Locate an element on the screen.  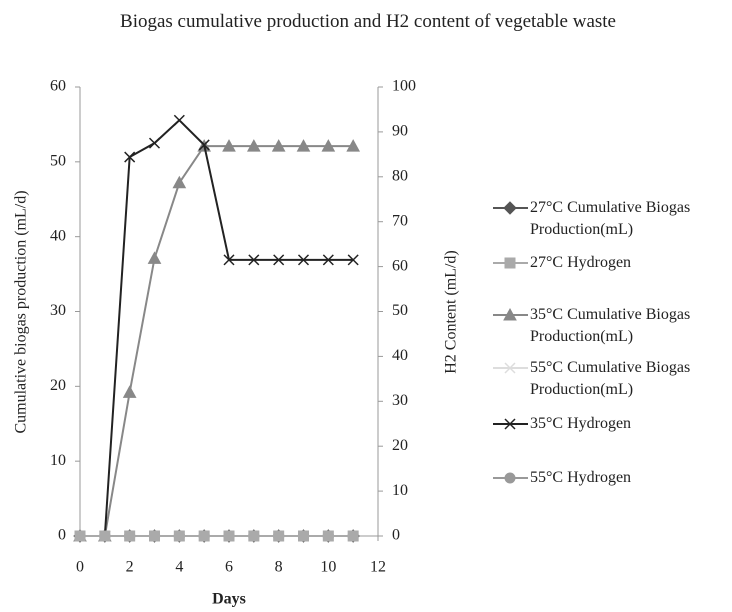
x-tick-label: 4 is located at coordinates (179, 567).